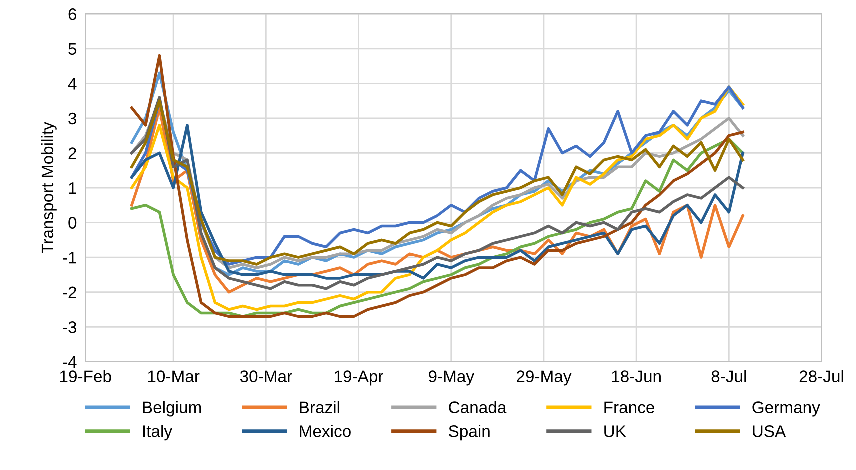 Image resolution: width=856 pixels, height=470 pixels. I want to click on y-tick-label: 0, so click(72, 223).